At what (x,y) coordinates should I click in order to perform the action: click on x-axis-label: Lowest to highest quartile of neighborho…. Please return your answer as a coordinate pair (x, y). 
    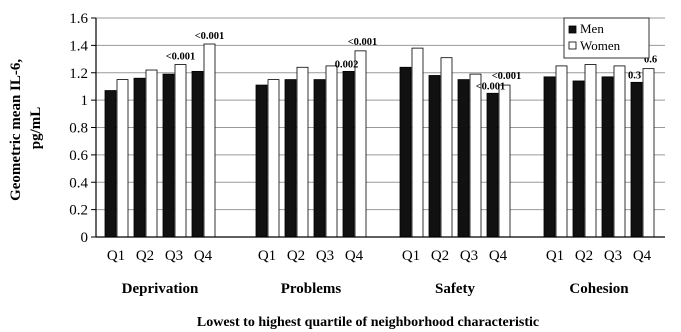
    Looking at the image, I should click on (368, 322).